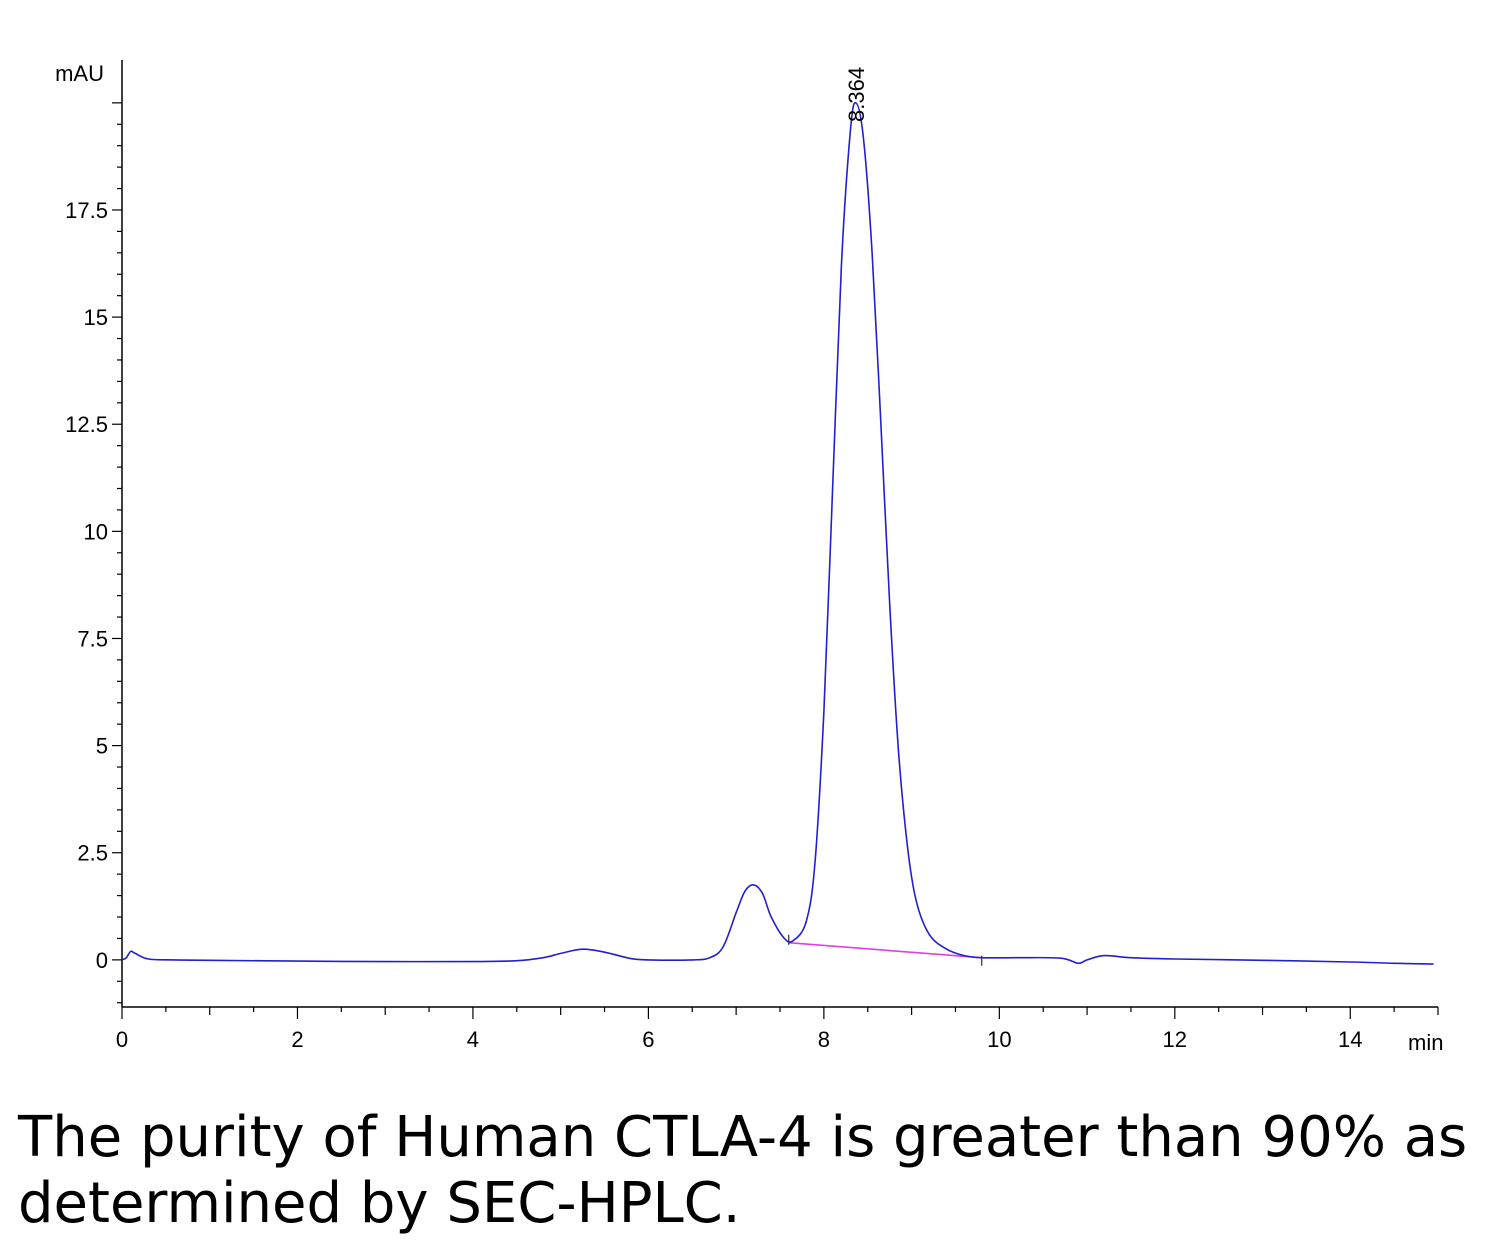  Describe the element at coordinates (856, 94) in the screenshot. I see `peak-retention-time-label: 8.364` at that location.